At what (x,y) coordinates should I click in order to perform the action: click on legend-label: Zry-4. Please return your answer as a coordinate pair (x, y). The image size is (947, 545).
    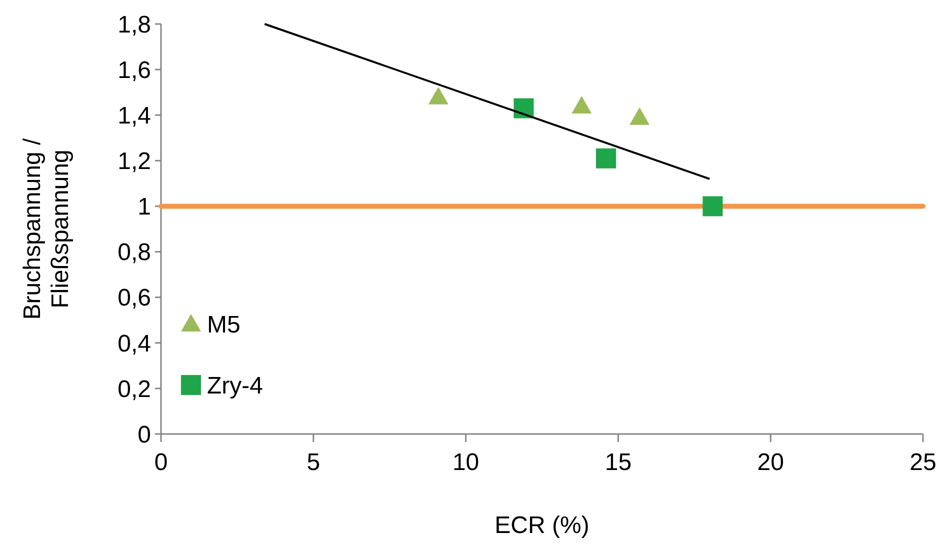
    Looking at the image, I should click on (235, 386).